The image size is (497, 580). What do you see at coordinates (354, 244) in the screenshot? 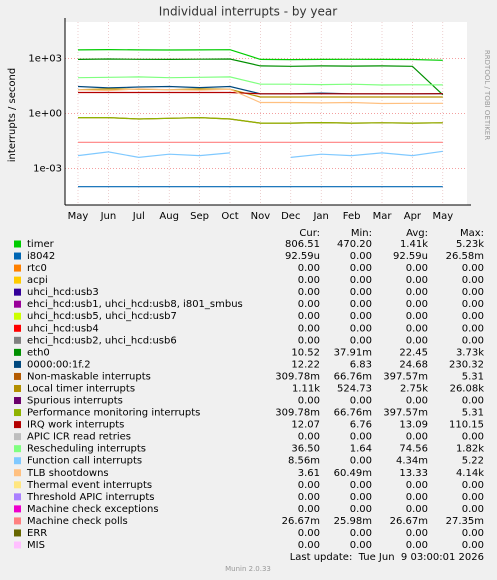
I see `legend-stat: 470.20` at bounding box center [354, 244].